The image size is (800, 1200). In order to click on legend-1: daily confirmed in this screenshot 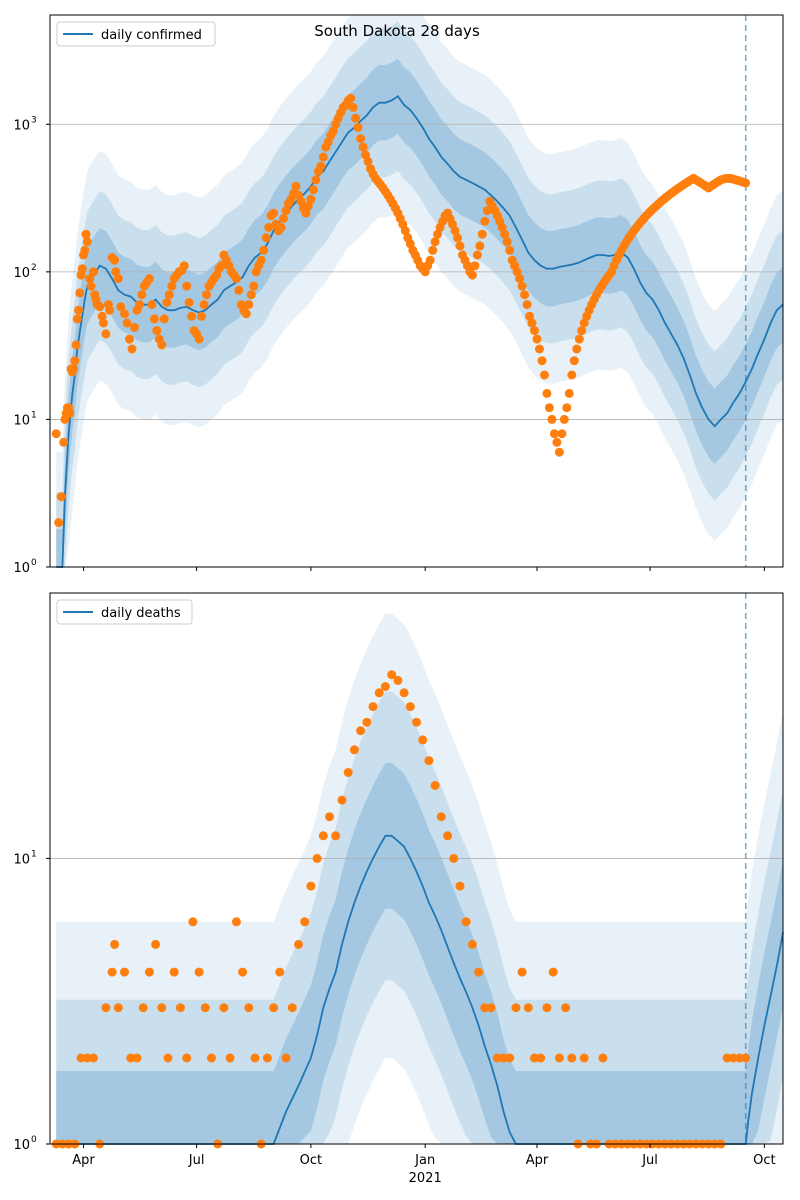, I will do `click(136, 34)`.